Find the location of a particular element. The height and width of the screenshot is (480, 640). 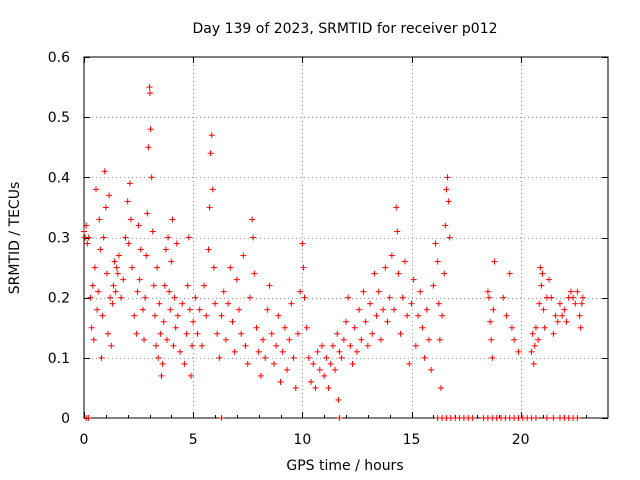

y-tick-label: 0.4 is located at coordinates (59, 178).